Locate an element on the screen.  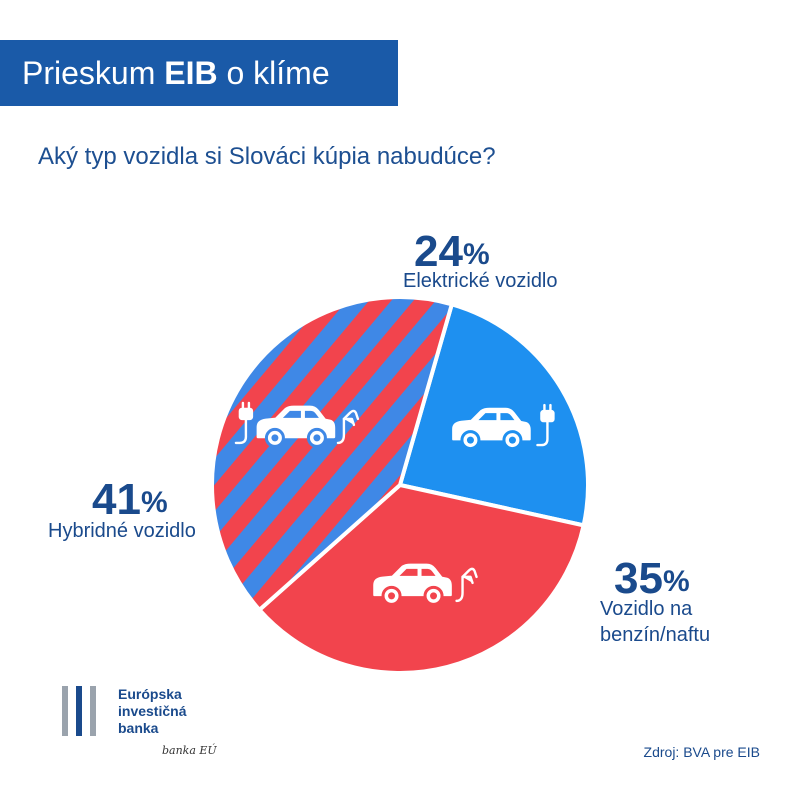
banner-title-pre: Prieskum is located at coordinates (93, 73).